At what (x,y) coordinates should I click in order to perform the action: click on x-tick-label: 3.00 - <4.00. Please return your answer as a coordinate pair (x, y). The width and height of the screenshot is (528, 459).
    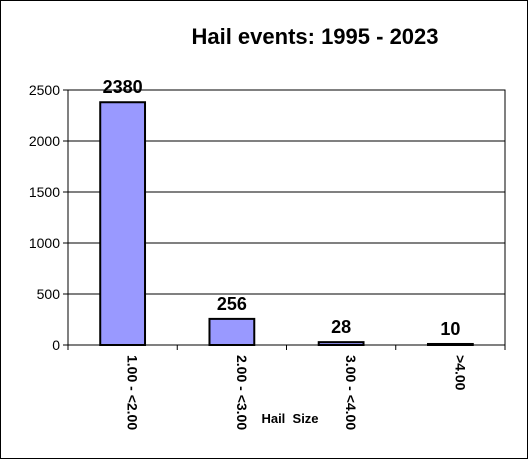
    Looking at the image, I should click on (351, 392).